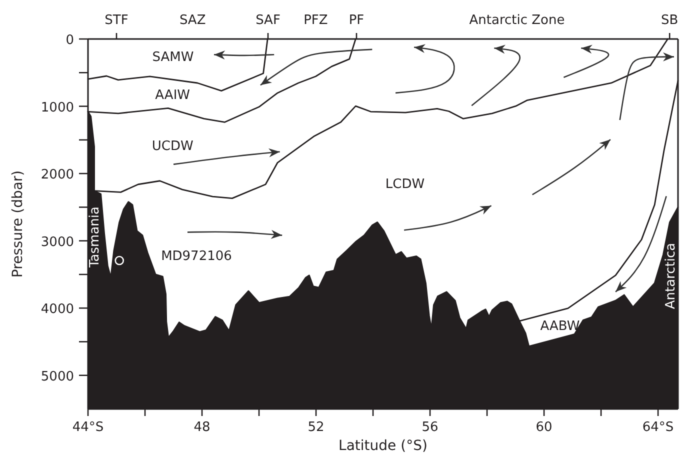 The image size is (680, 462). Describe the element at coordinates (196, 256) in the screenshot. I see `annotation: MD972106` at that location.